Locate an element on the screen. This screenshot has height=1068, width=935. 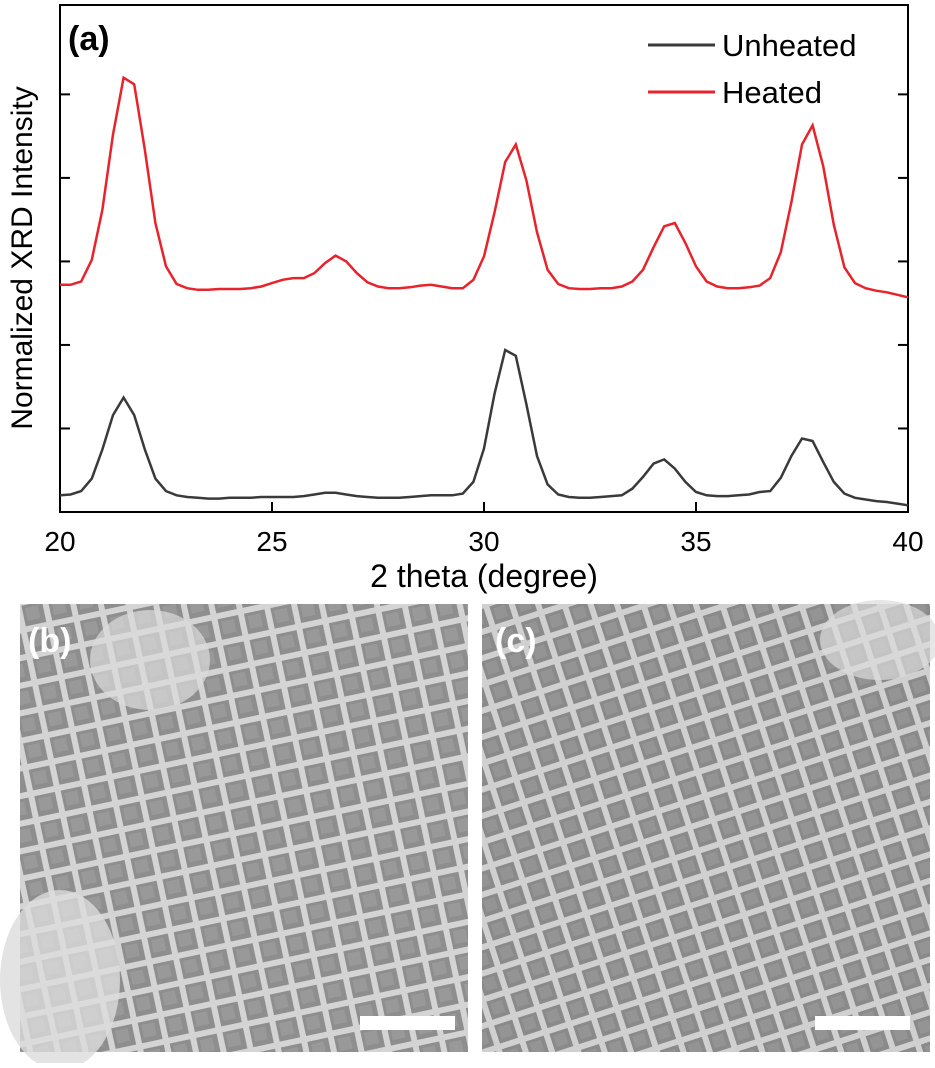
panel-label: (b) is located at coordinates (49, 641).